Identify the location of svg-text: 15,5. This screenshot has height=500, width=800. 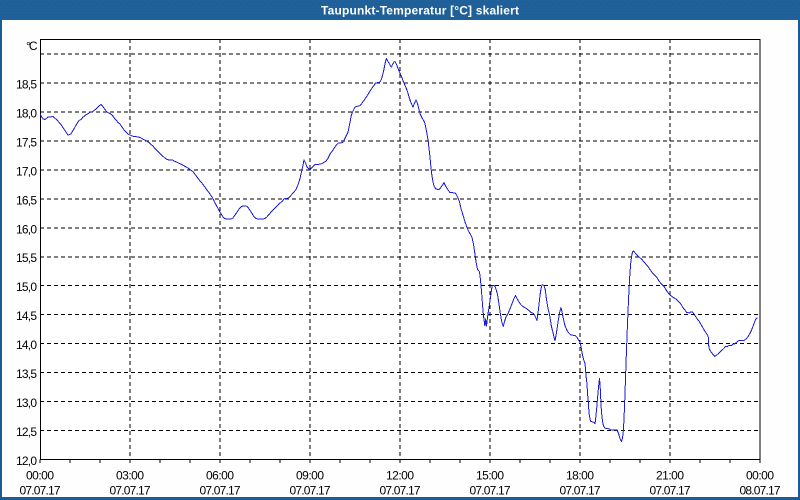
(26, 258).